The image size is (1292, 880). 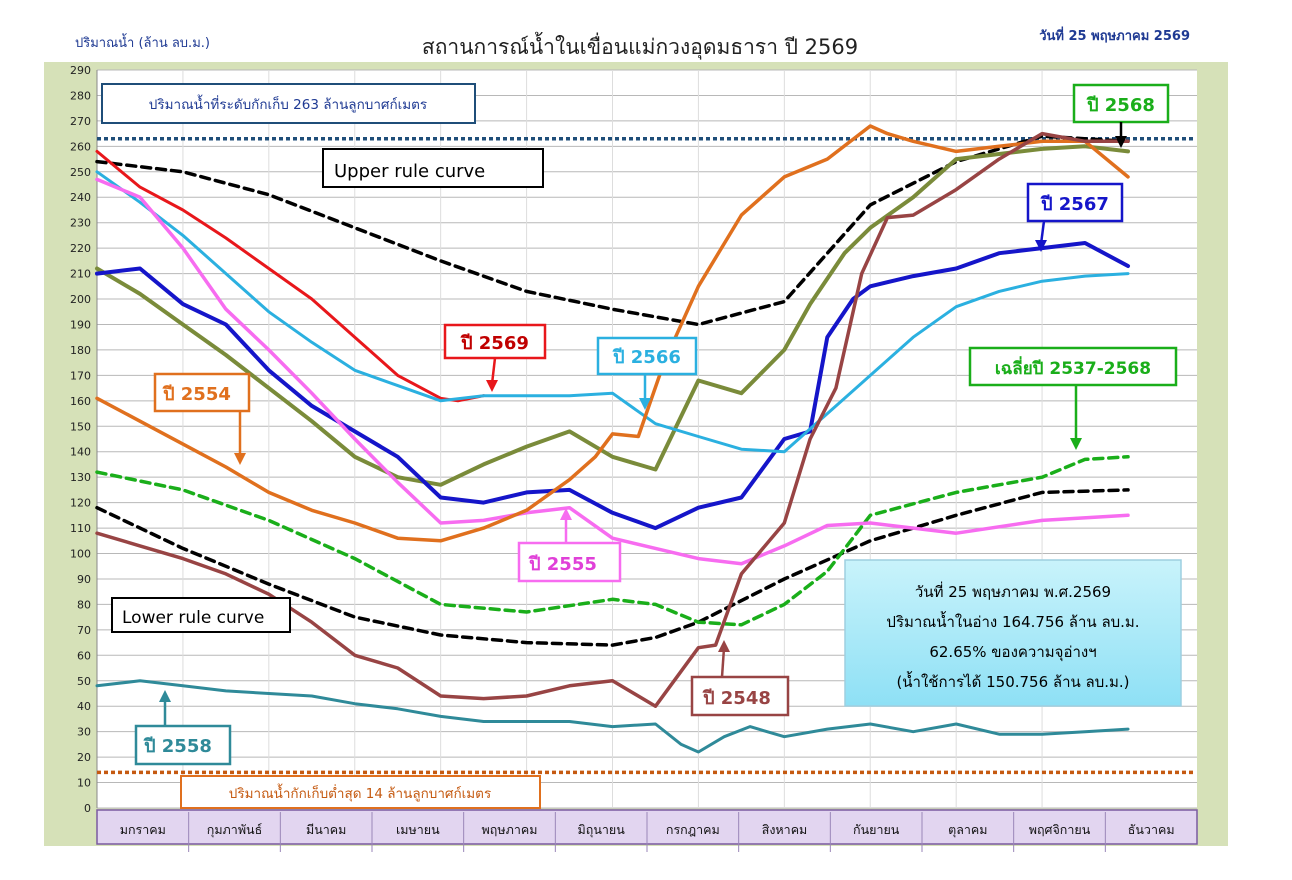 What do you see at coordinates (84, 604) in the screenshot?
I see `y-tick-label: 80` at bounding box center [84, 604].